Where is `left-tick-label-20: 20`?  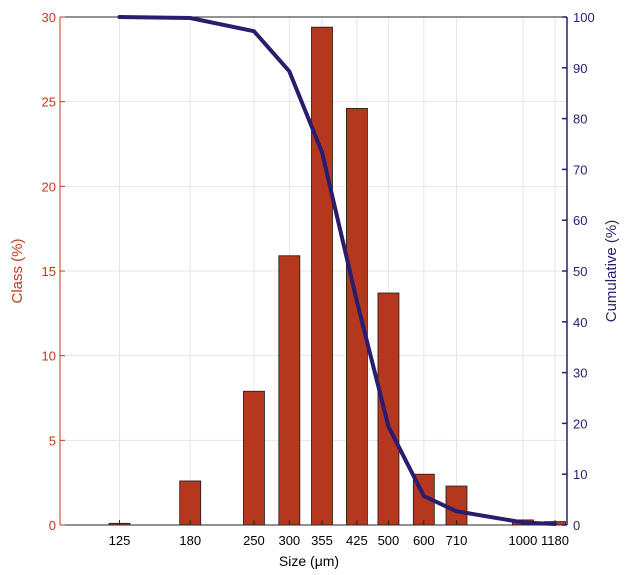
left-tick-label-20: 20 is located at coordinates (49, 186).